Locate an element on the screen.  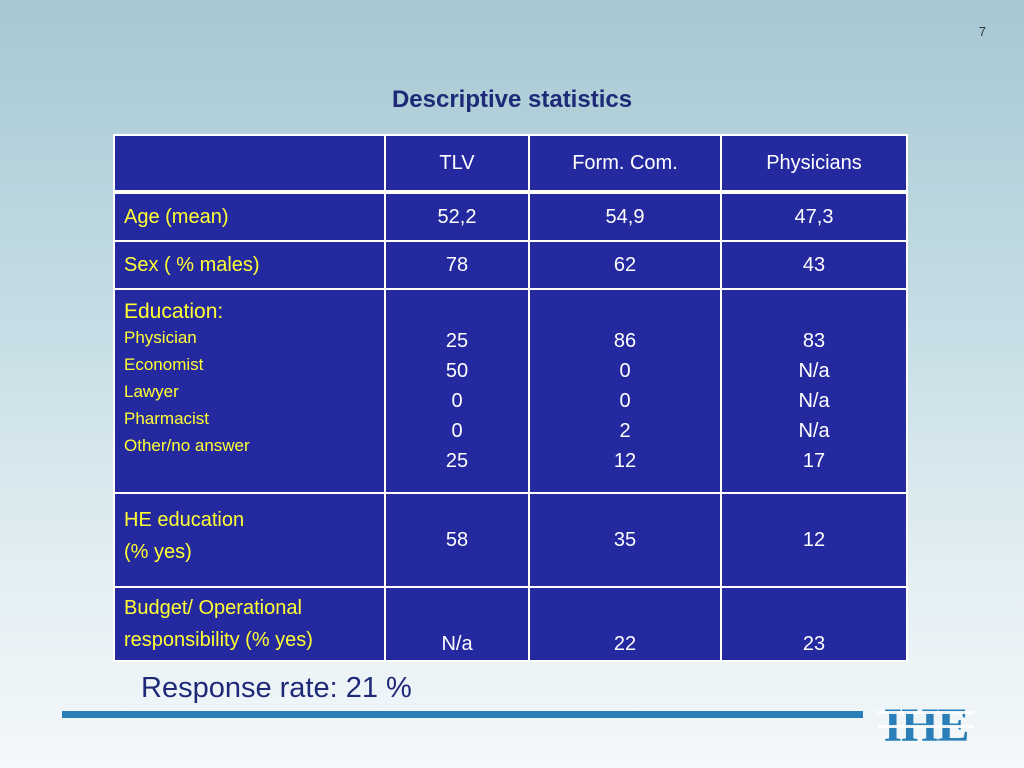
cell-education-tlv: 25 50 0 0 25 is located at coordinates (457, 391).